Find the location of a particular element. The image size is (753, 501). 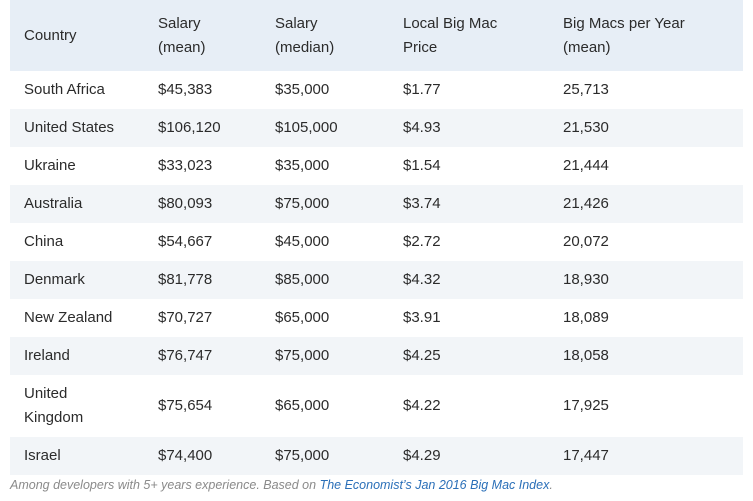

header-big-mac-price-line1: Local Big Mac is located at coordinates (450, 23).